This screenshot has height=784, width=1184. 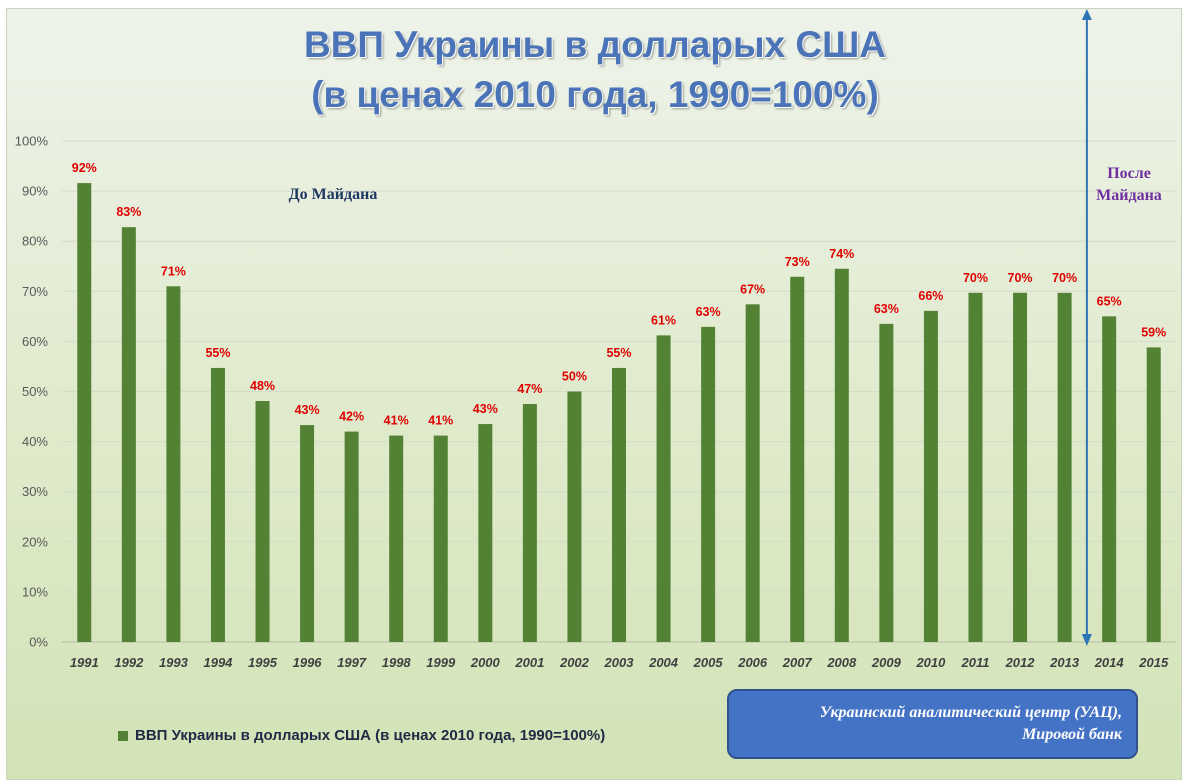 I want to click on y-tick-label: 70%, so click(x=35, y=291).